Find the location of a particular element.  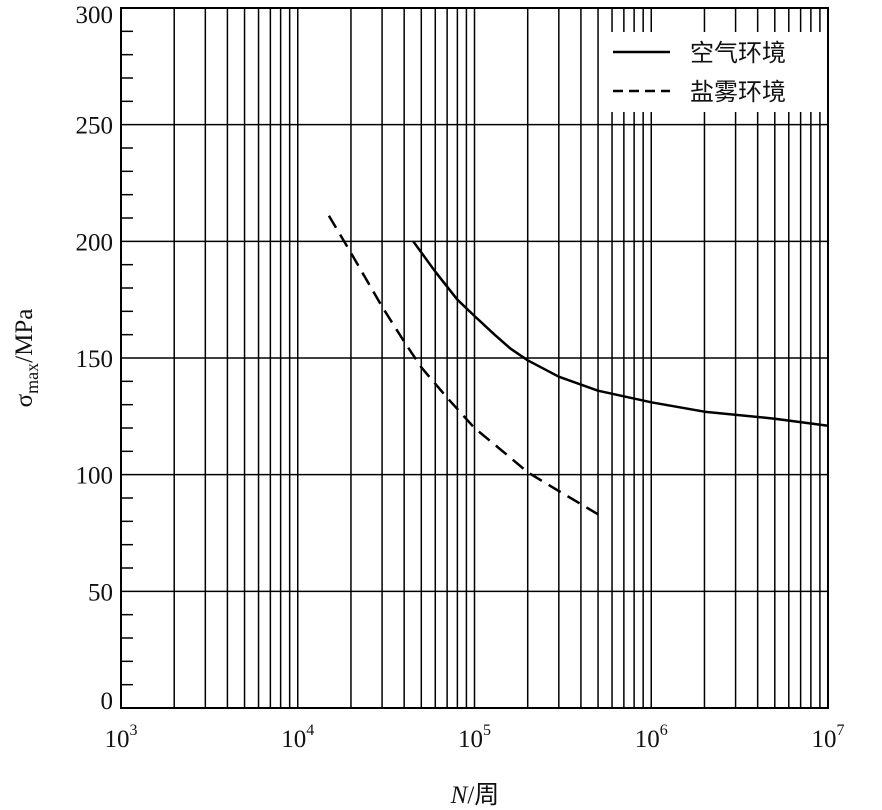

legend-label-air: 空气环境 is located at coordinates (738, 53).